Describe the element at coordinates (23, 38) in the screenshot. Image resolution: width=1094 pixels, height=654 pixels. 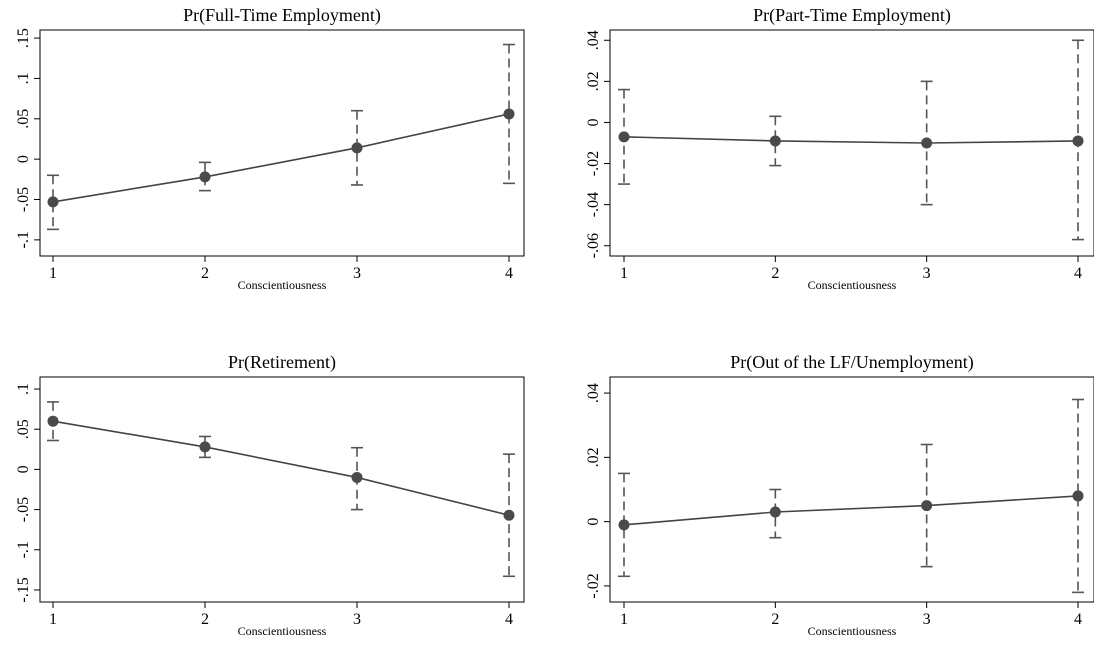
I see `y-tick-label: .15` at that location.